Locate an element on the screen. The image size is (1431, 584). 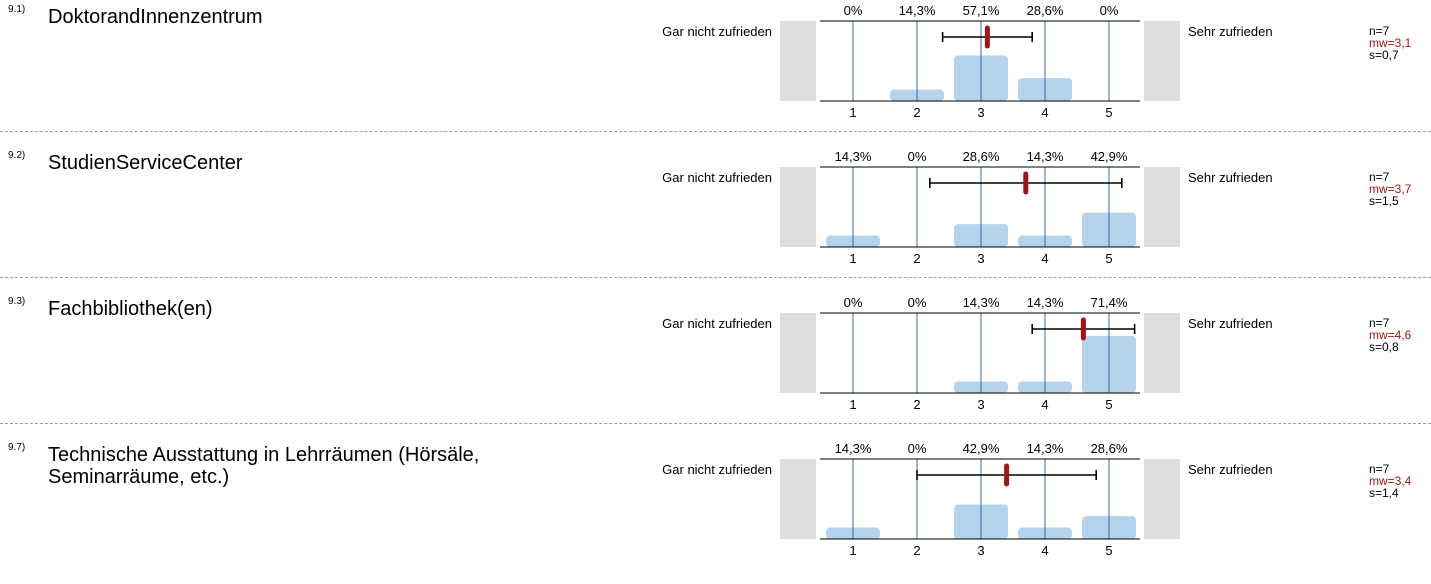
question-number: 9.7) is located at coordinates (17, 447).